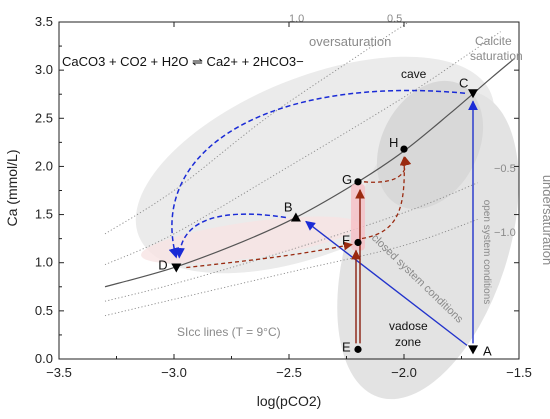  I want to click on point-marker-f, so click(358, 242).